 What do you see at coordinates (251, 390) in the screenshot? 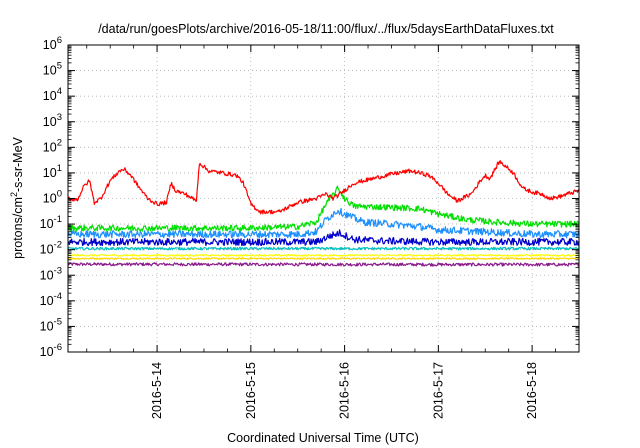
I see `x-tick-label: 2016-5-15` at bounding box center [251, 390].